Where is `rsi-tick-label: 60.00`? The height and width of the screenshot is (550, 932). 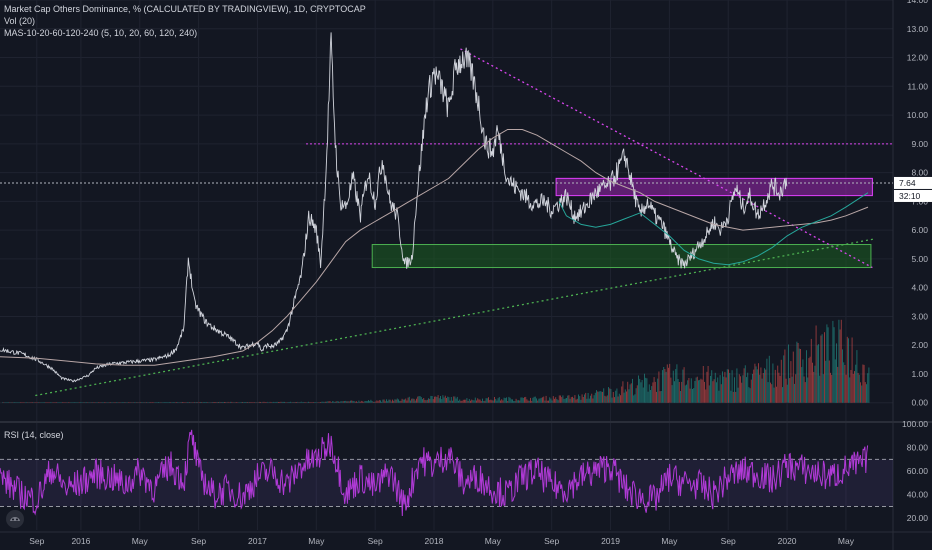
rsi-tick-label: 60.00 is located at coordinates (918, 471).